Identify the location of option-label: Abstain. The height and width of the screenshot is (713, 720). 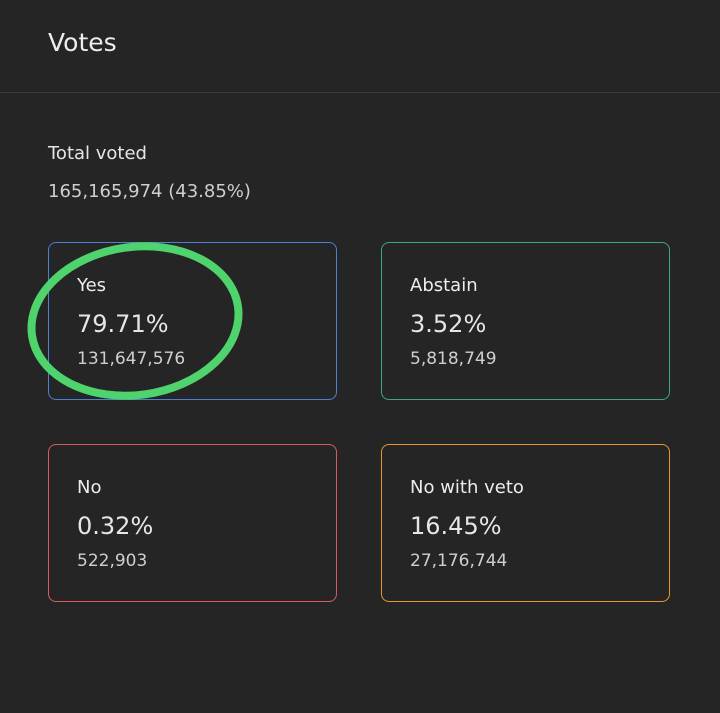
(444, 285).